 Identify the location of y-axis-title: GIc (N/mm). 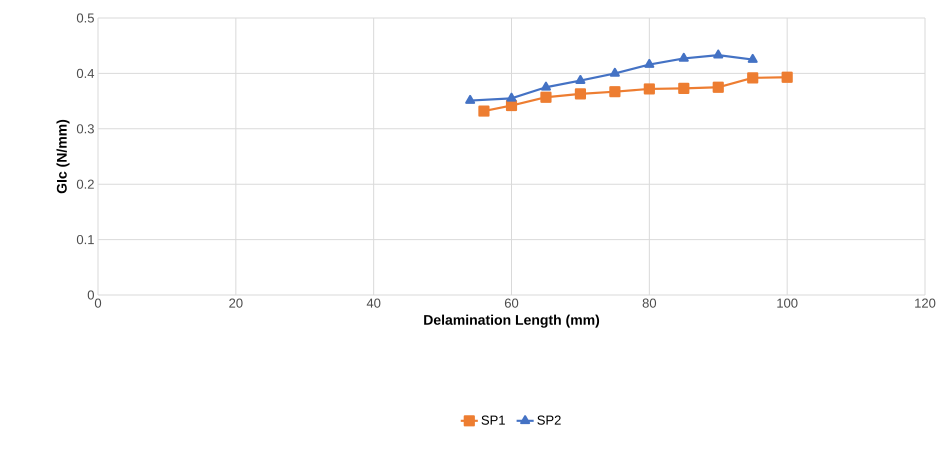
(63, 157).